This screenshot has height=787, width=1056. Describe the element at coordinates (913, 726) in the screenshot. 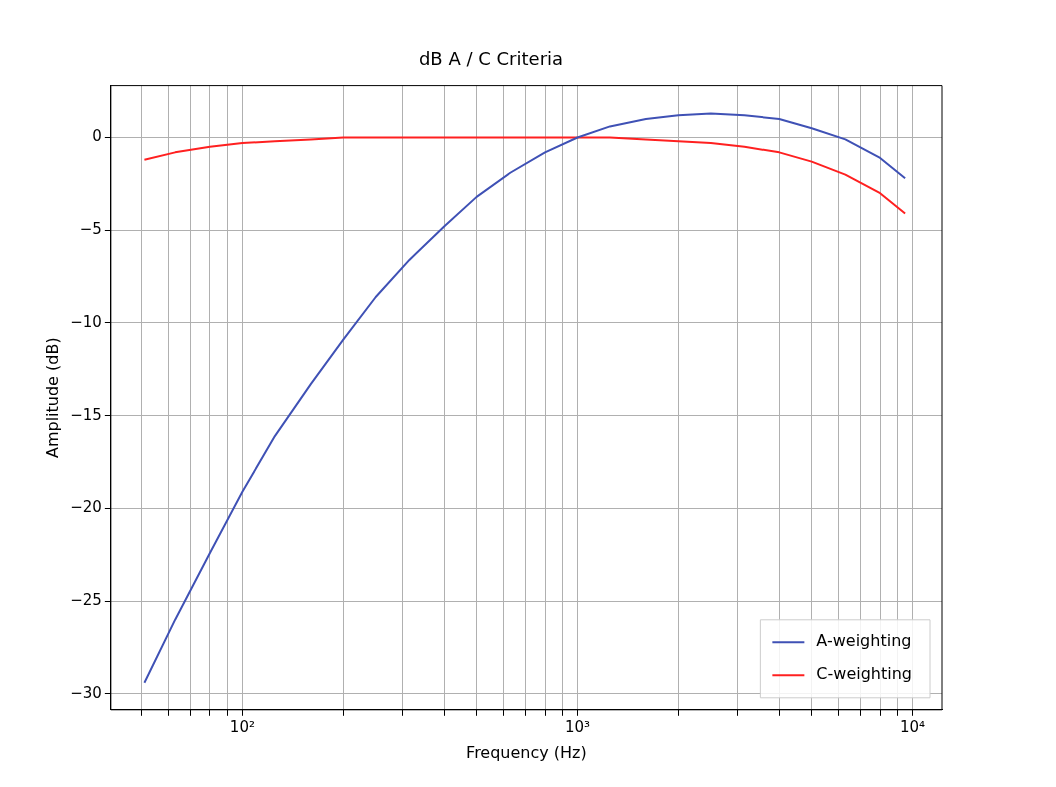

I see `x-tick-label: 10⁴` at that location.